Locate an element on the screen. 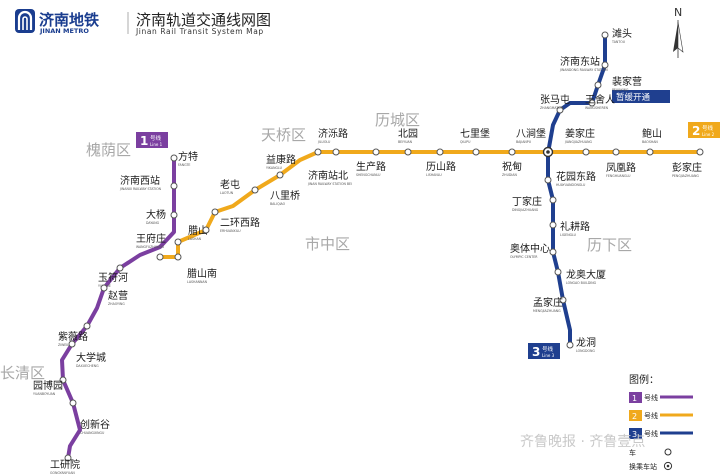  legend: 图例： 1 号线 2 号线 3 号线 车 换乘车站 is located at coordinates (661, 422).